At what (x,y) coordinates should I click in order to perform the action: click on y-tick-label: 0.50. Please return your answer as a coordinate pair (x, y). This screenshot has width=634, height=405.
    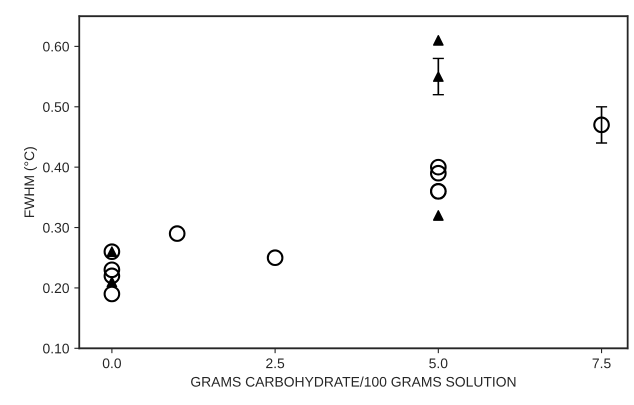
    Looking at the image, I should click on (56, 107).